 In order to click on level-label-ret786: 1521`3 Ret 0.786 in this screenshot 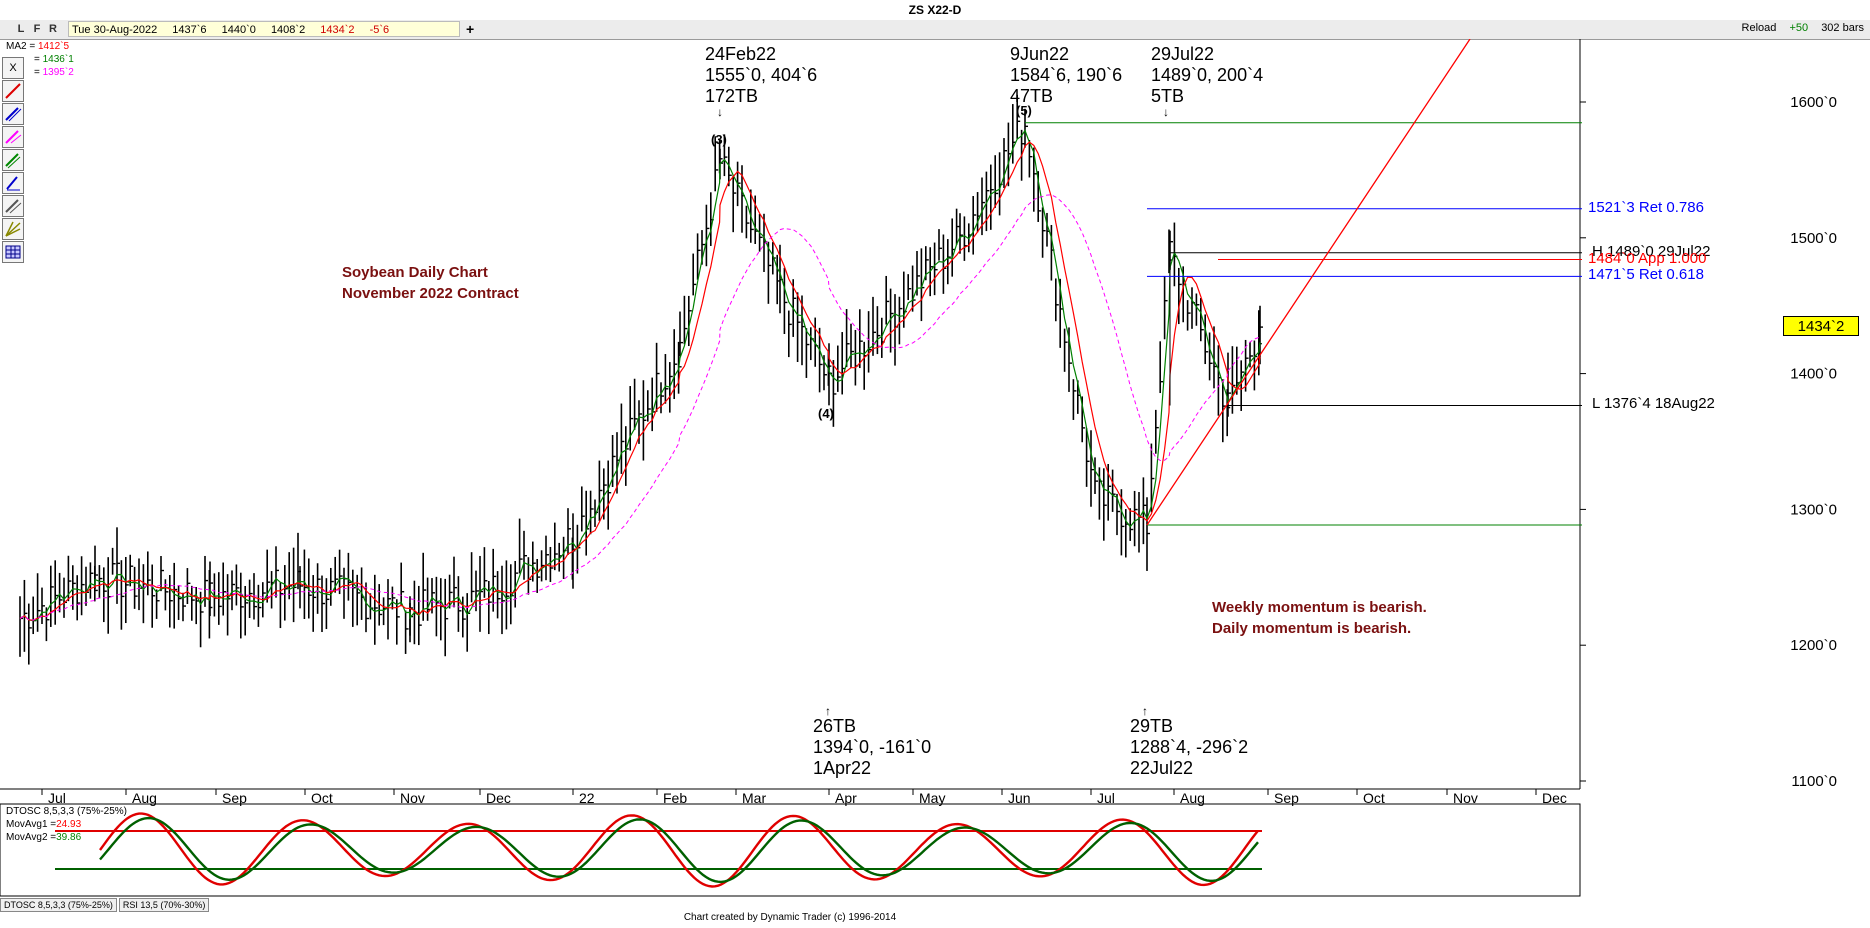, I will do `click(1646, 207)`.